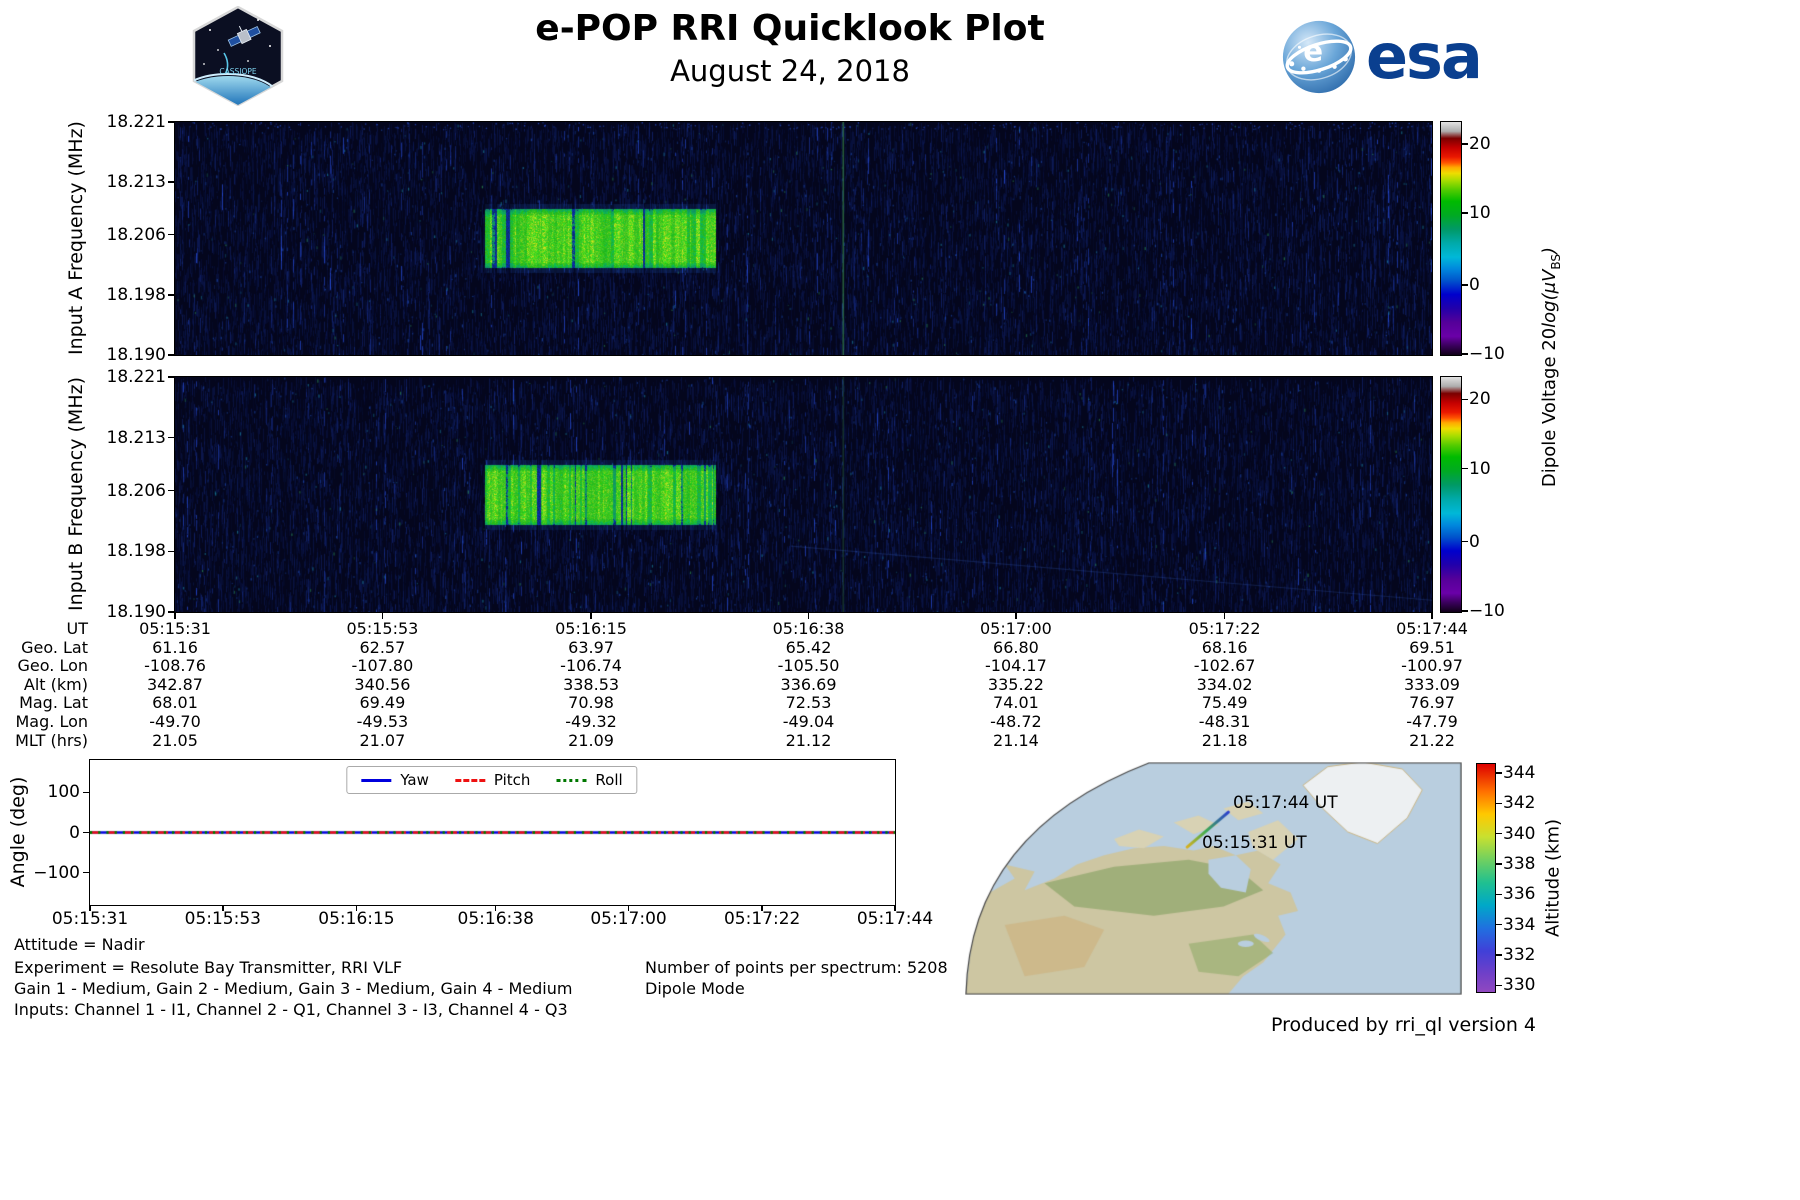  I want to click on attitude-legend: Yaw Pitch Roll, so click(492, 780).